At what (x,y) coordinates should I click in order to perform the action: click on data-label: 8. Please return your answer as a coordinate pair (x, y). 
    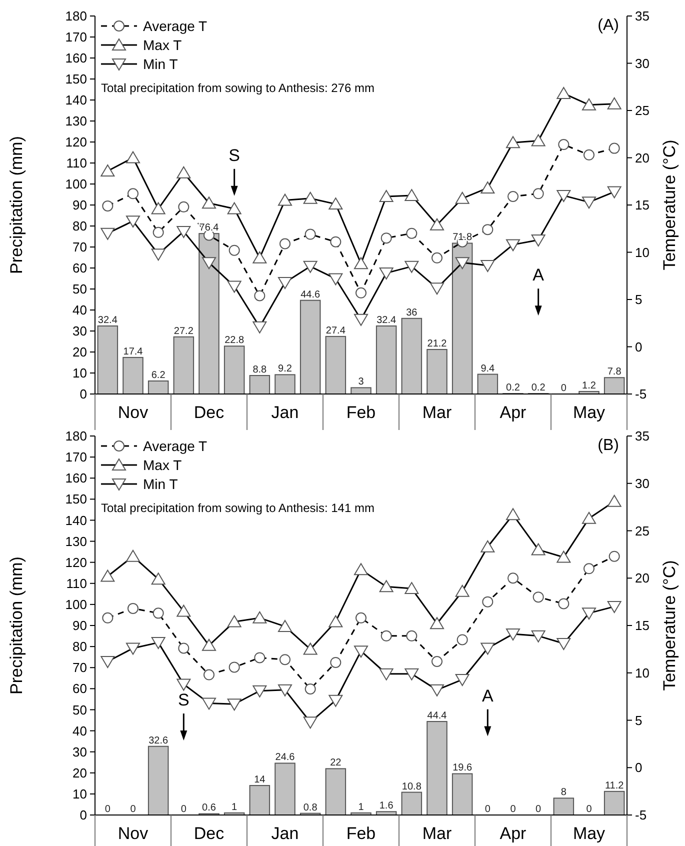
    Looking at the image, I should click on (563, 792).